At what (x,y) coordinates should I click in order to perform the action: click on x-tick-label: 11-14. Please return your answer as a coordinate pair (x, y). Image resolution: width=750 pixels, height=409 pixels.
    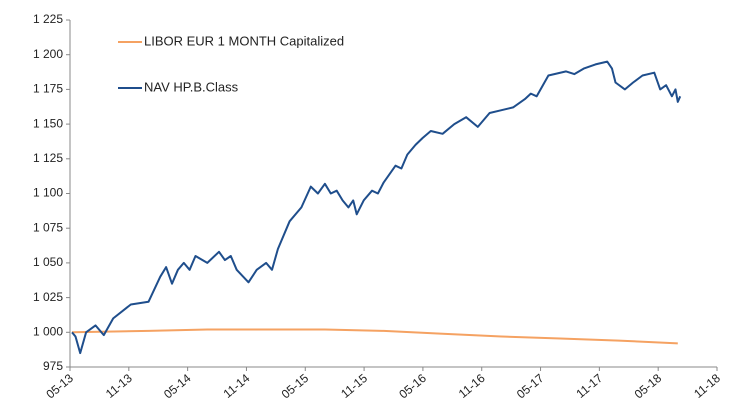
    Looking at the image, I should click on (237, 386).